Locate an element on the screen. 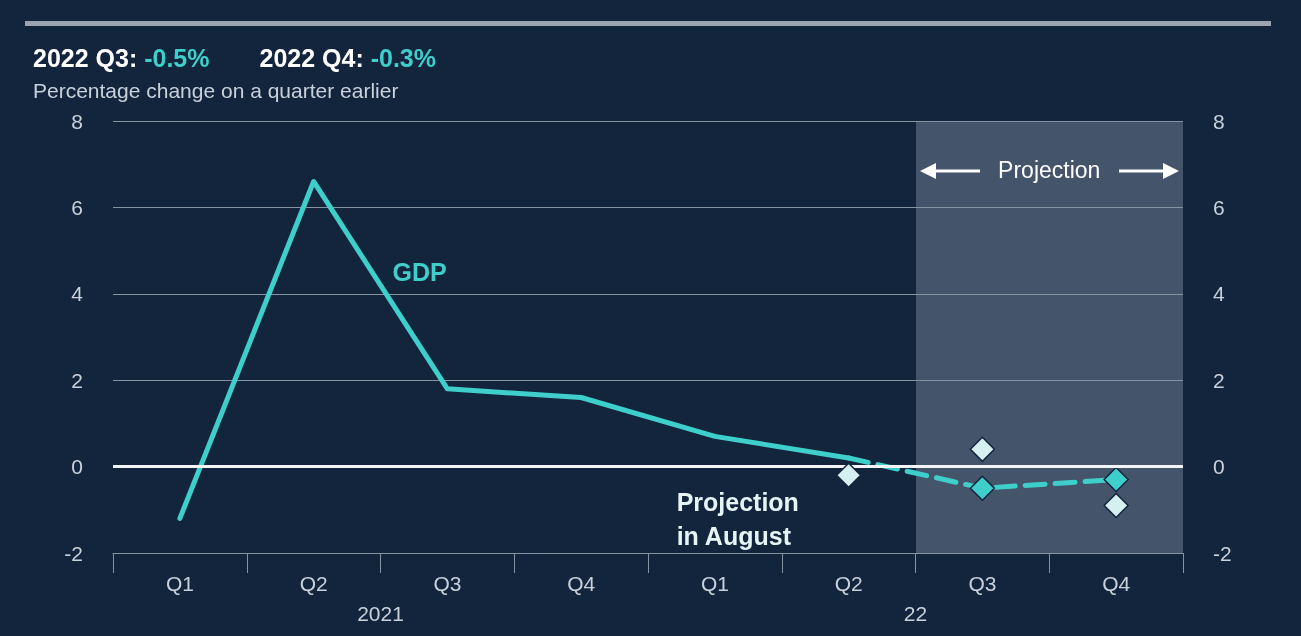 Image resolution: width=1301 pixels, height=636 pixels. chart-subtitle: Percentage change on a quarter earlier is located at coordinates (216, 90).